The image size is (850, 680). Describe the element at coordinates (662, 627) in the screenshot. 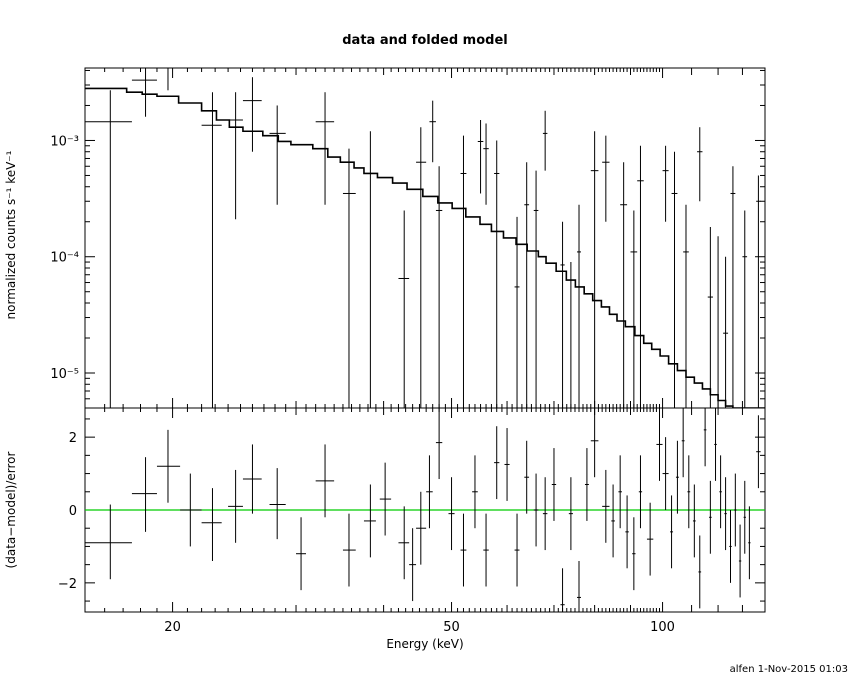

I see `x-tick-label: 100` at that location.